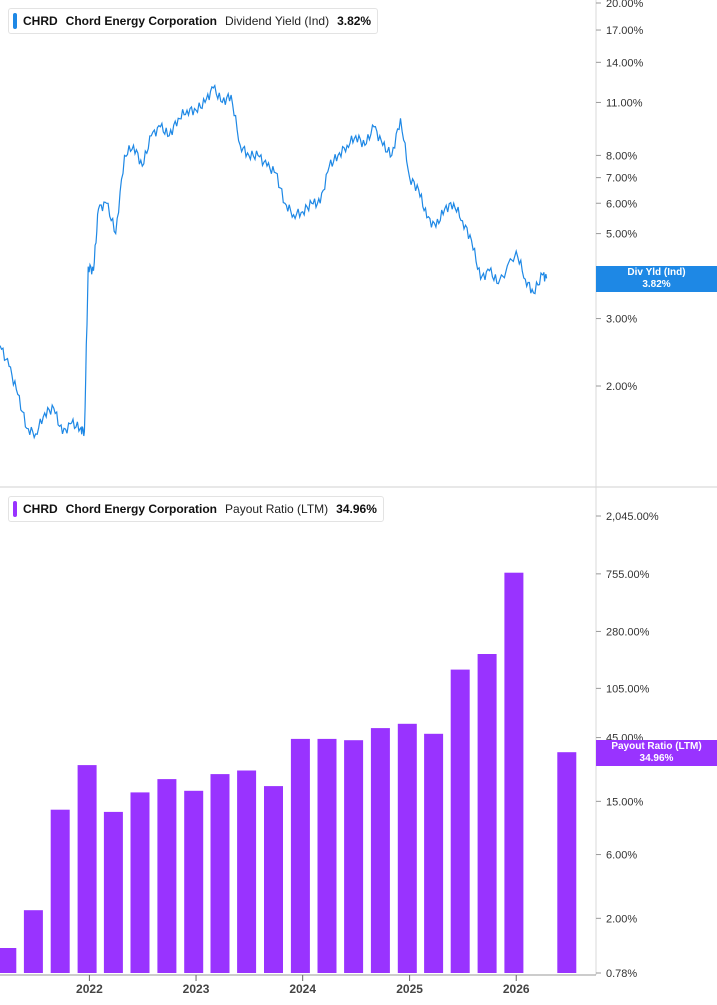 This screenshot has height=1005, width=717. Describe the element at coordinates (409, 989) in the screenshot. I see `x-tick-label: 2025` at that location.